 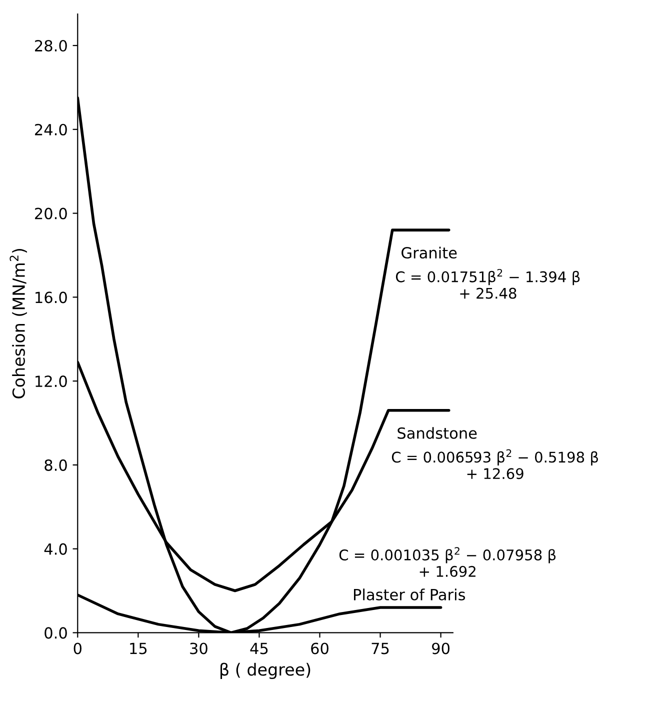 I want to click on x-tick-label: 75, so click(x=380, y=648).